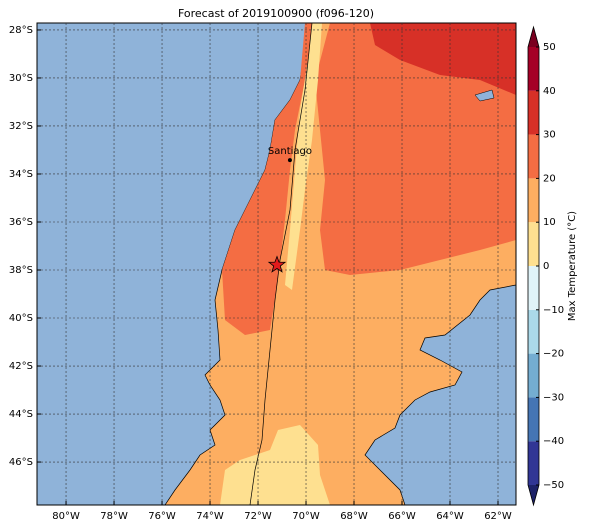  Describe the element at coordinates (549, 135) in the screenshot. I see `colorbar-tick-label: 30` at that location.